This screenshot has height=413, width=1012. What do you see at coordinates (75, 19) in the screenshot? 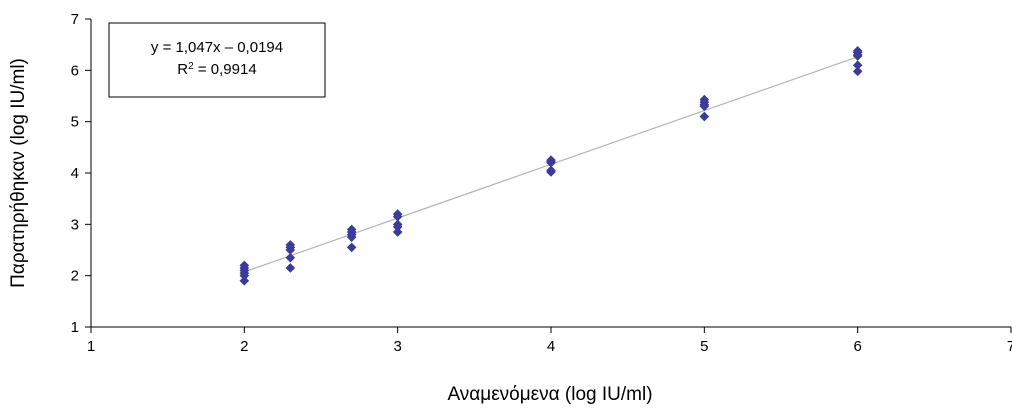
I see `y-tick-label: 7` at bounding box center [75, 19].